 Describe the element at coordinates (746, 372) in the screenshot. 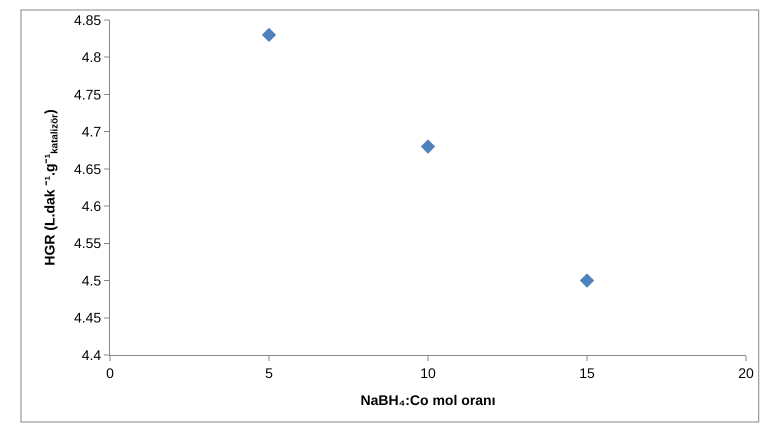

I see `x-tick-label: 20` at that location.